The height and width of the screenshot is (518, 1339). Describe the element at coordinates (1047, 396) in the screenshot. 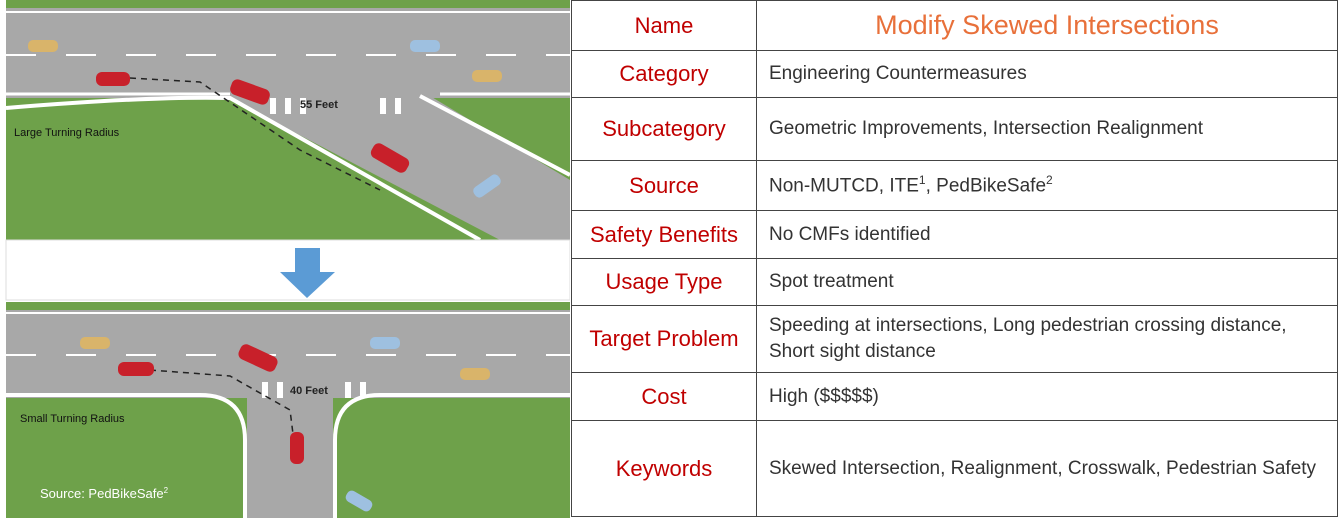

I see `row-value: High ($$$$$)` at that location.